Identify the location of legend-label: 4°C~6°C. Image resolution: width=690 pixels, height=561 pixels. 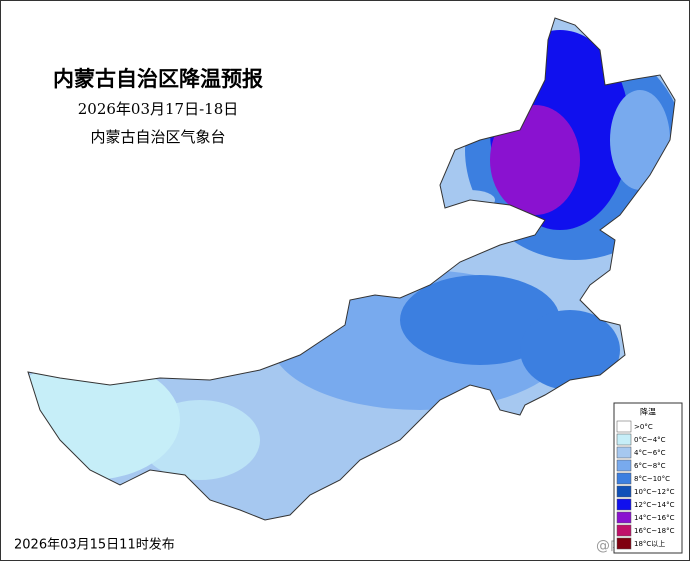
(650, 453).